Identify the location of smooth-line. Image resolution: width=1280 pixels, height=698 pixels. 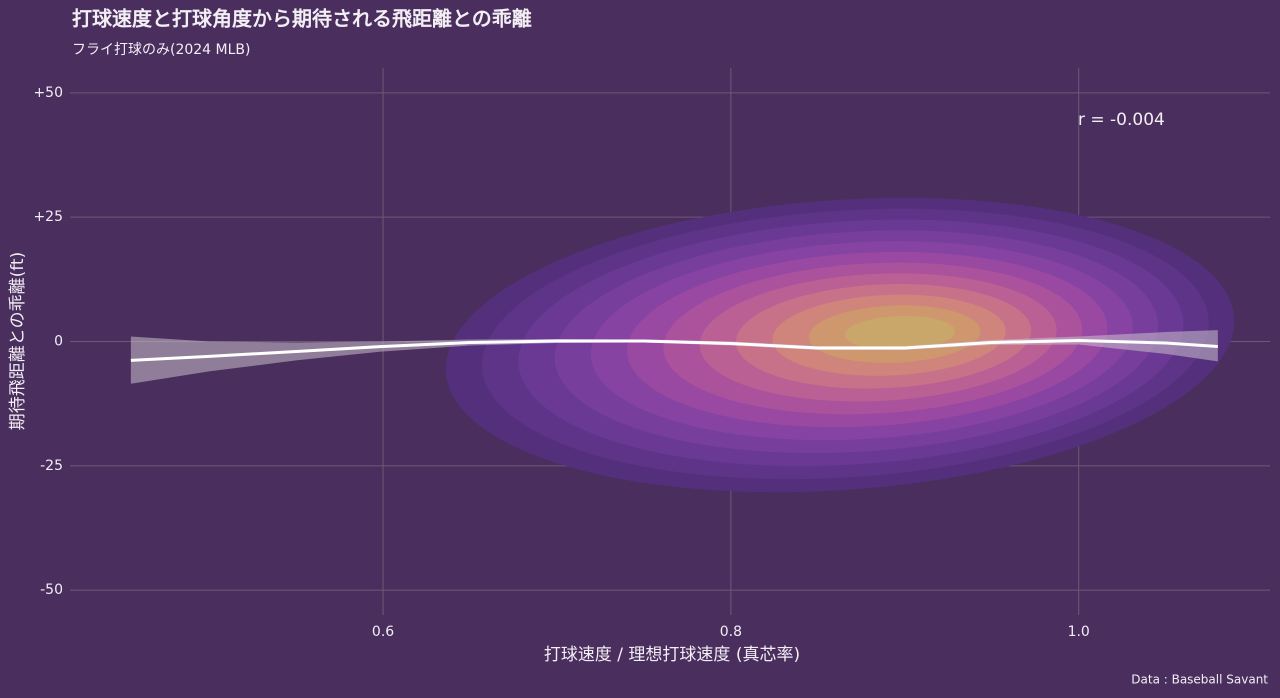
(674, 350).